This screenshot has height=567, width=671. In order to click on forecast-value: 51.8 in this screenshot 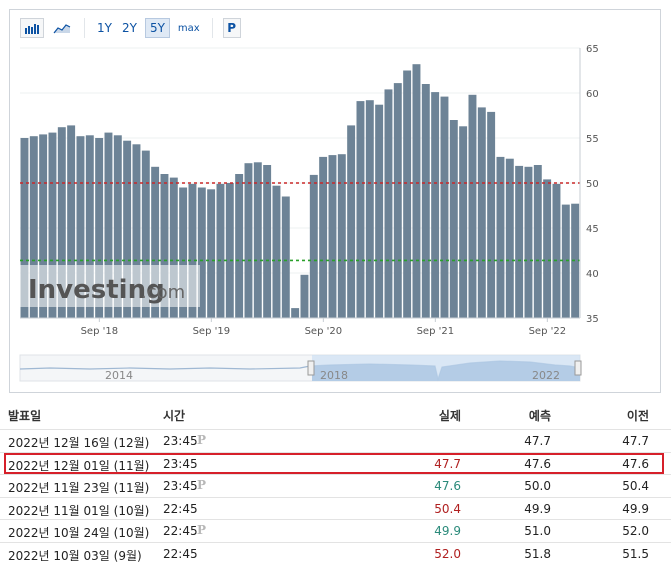, I will do `click(537, 553)`.